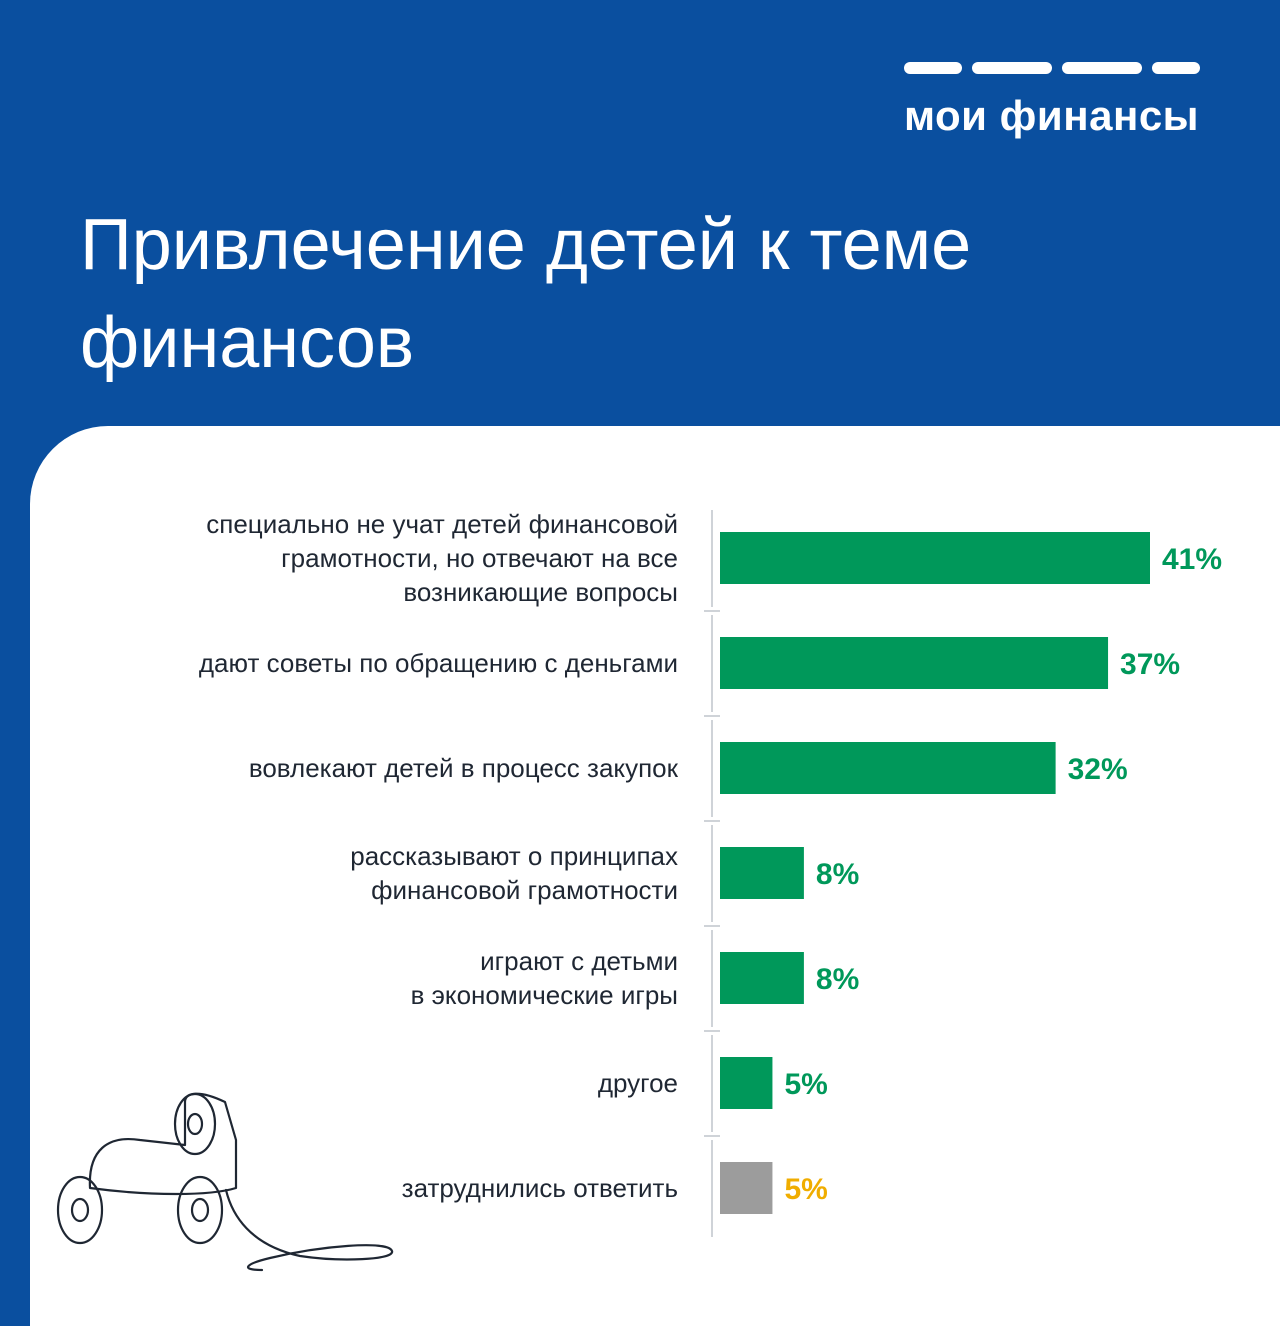 The width and height of the screenshot is (1280, 1326). Describe the element at coordinates (712, 873) in the screenshot. I see `axis-line` at that location.